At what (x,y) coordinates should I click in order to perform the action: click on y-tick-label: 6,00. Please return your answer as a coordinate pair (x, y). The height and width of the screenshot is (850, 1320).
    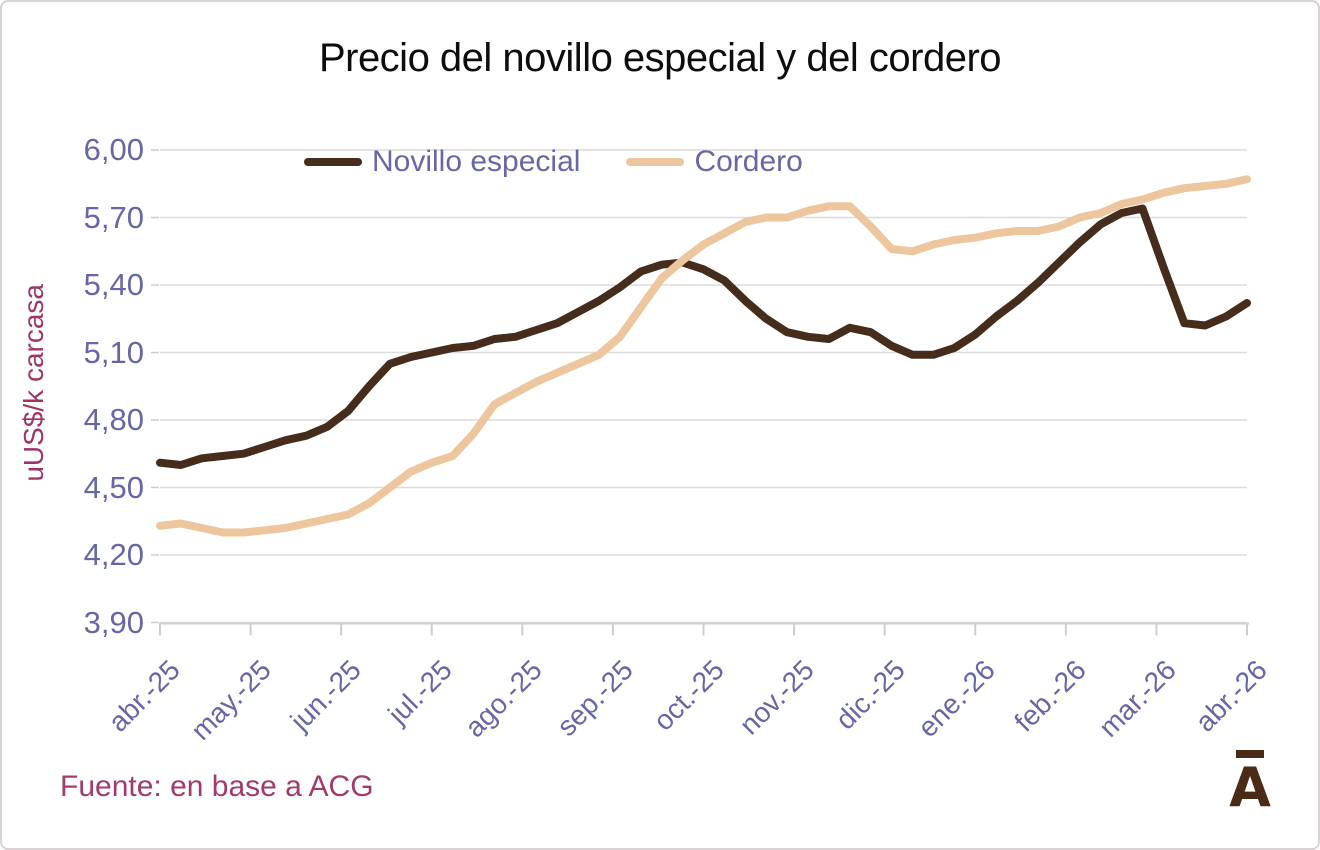
    Looking at the image, I should click on (113, 149).